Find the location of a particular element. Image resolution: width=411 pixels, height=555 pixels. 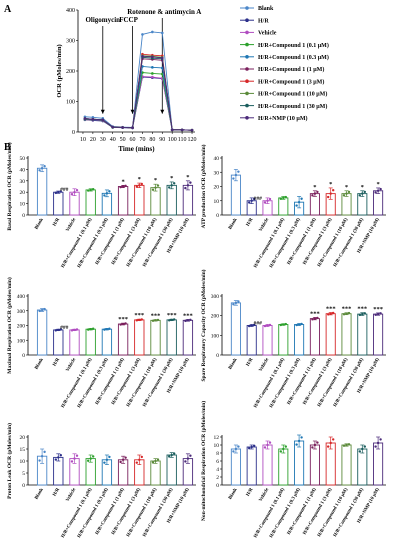

legend-label: H/R is located at coordinates (263, 21).